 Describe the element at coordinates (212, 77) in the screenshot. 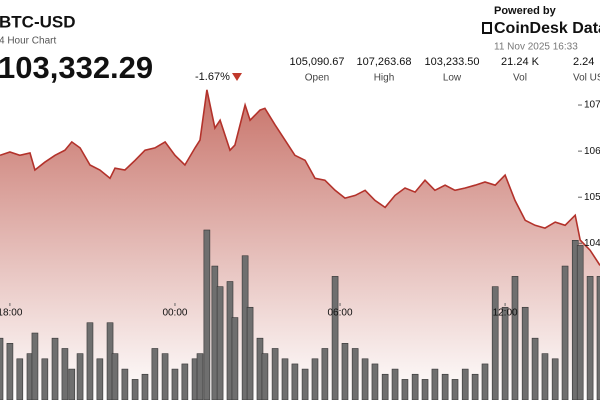

I see `change: -1.67%` at that location.